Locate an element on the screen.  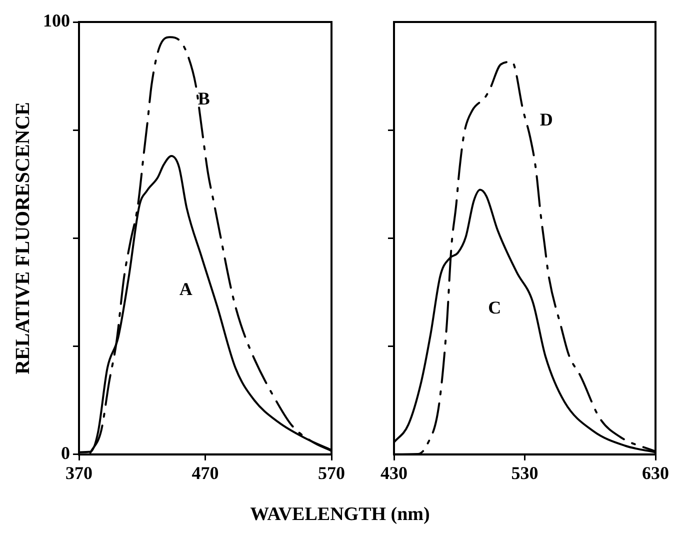
x-tick-label: 530 is located at coordinates (524, 472).